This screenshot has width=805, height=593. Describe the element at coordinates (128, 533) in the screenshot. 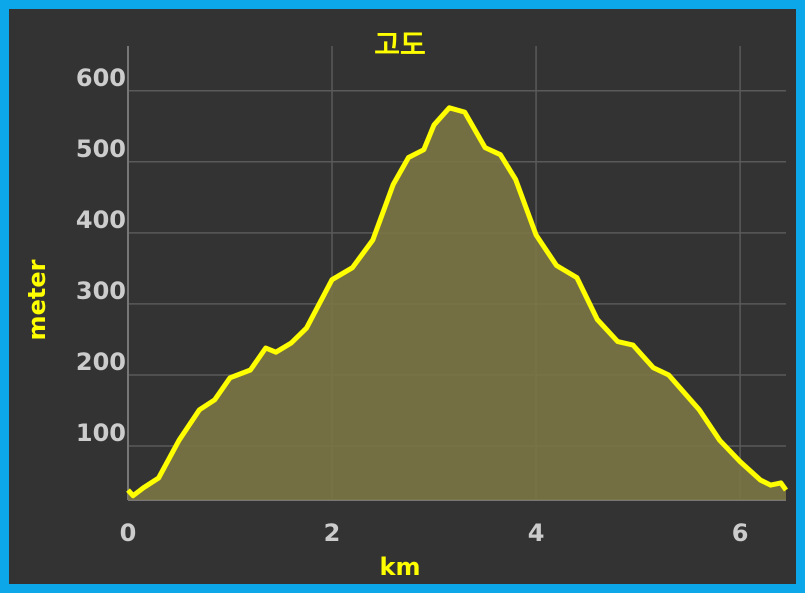

I see `x-tick-label: 0` at that location.